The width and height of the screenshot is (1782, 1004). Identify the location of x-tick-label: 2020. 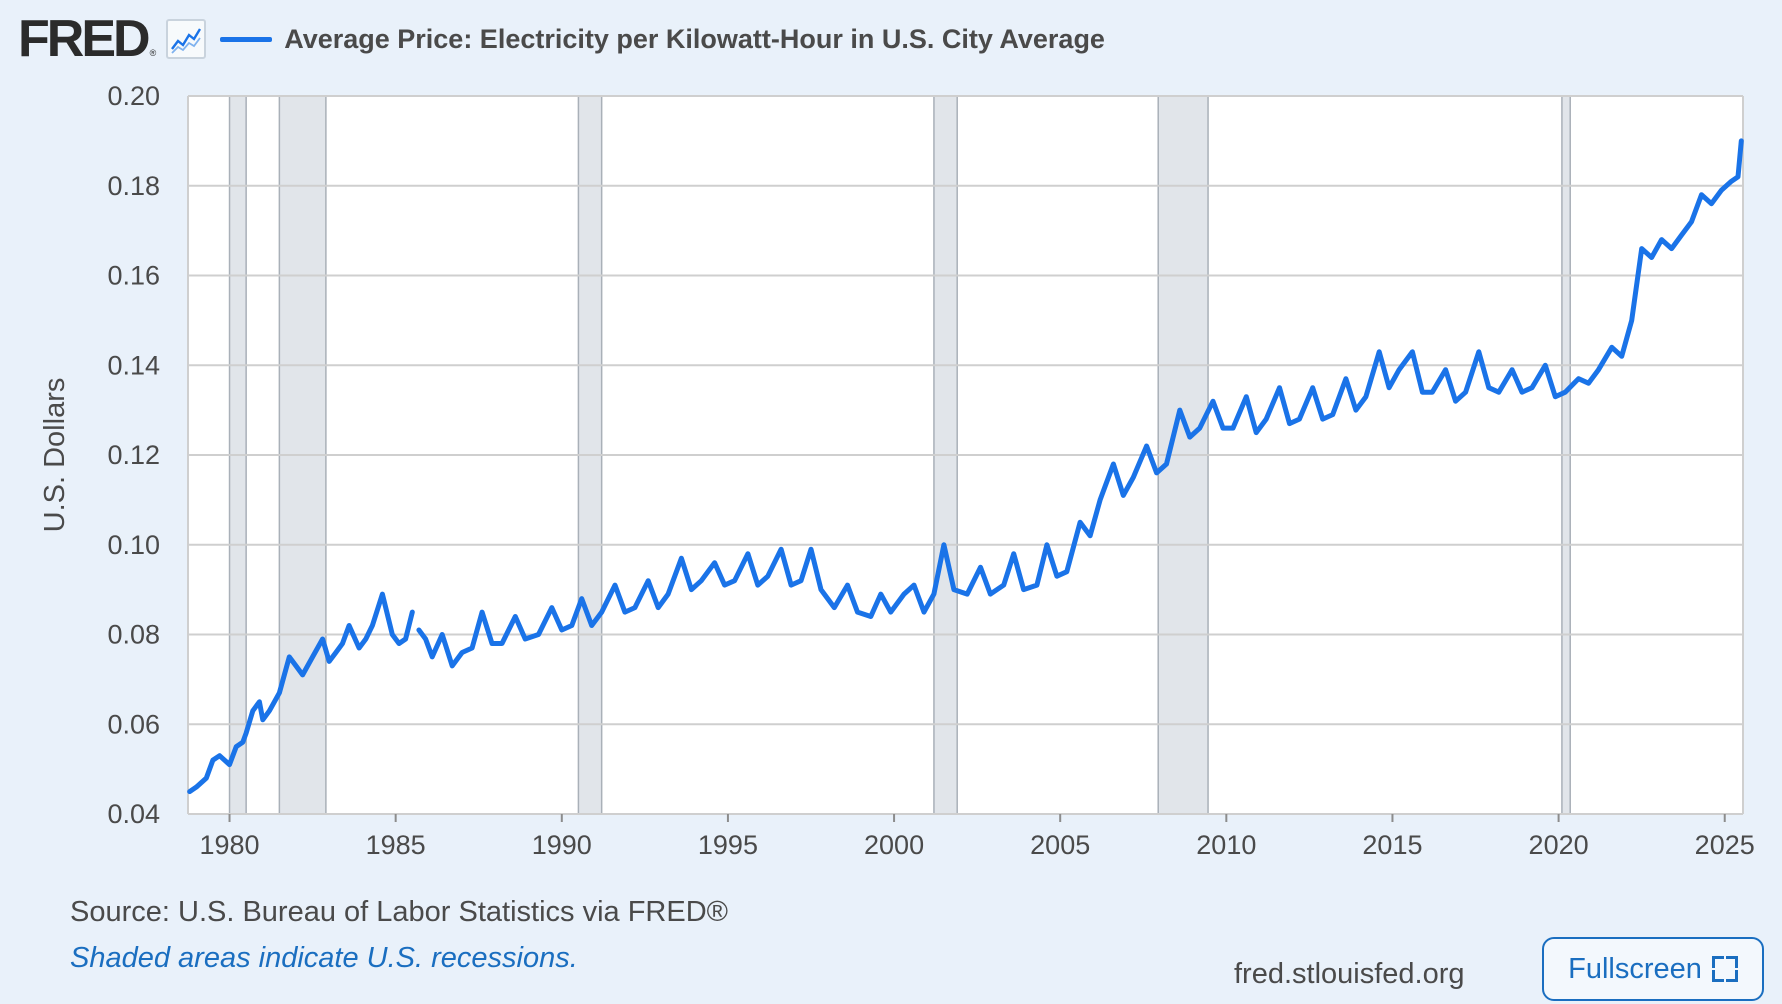
(1559, 845).